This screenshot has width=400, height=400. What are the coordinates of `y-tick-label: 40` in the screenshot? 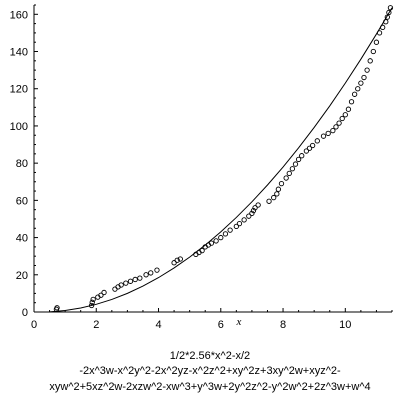 It's located at (22, 239).